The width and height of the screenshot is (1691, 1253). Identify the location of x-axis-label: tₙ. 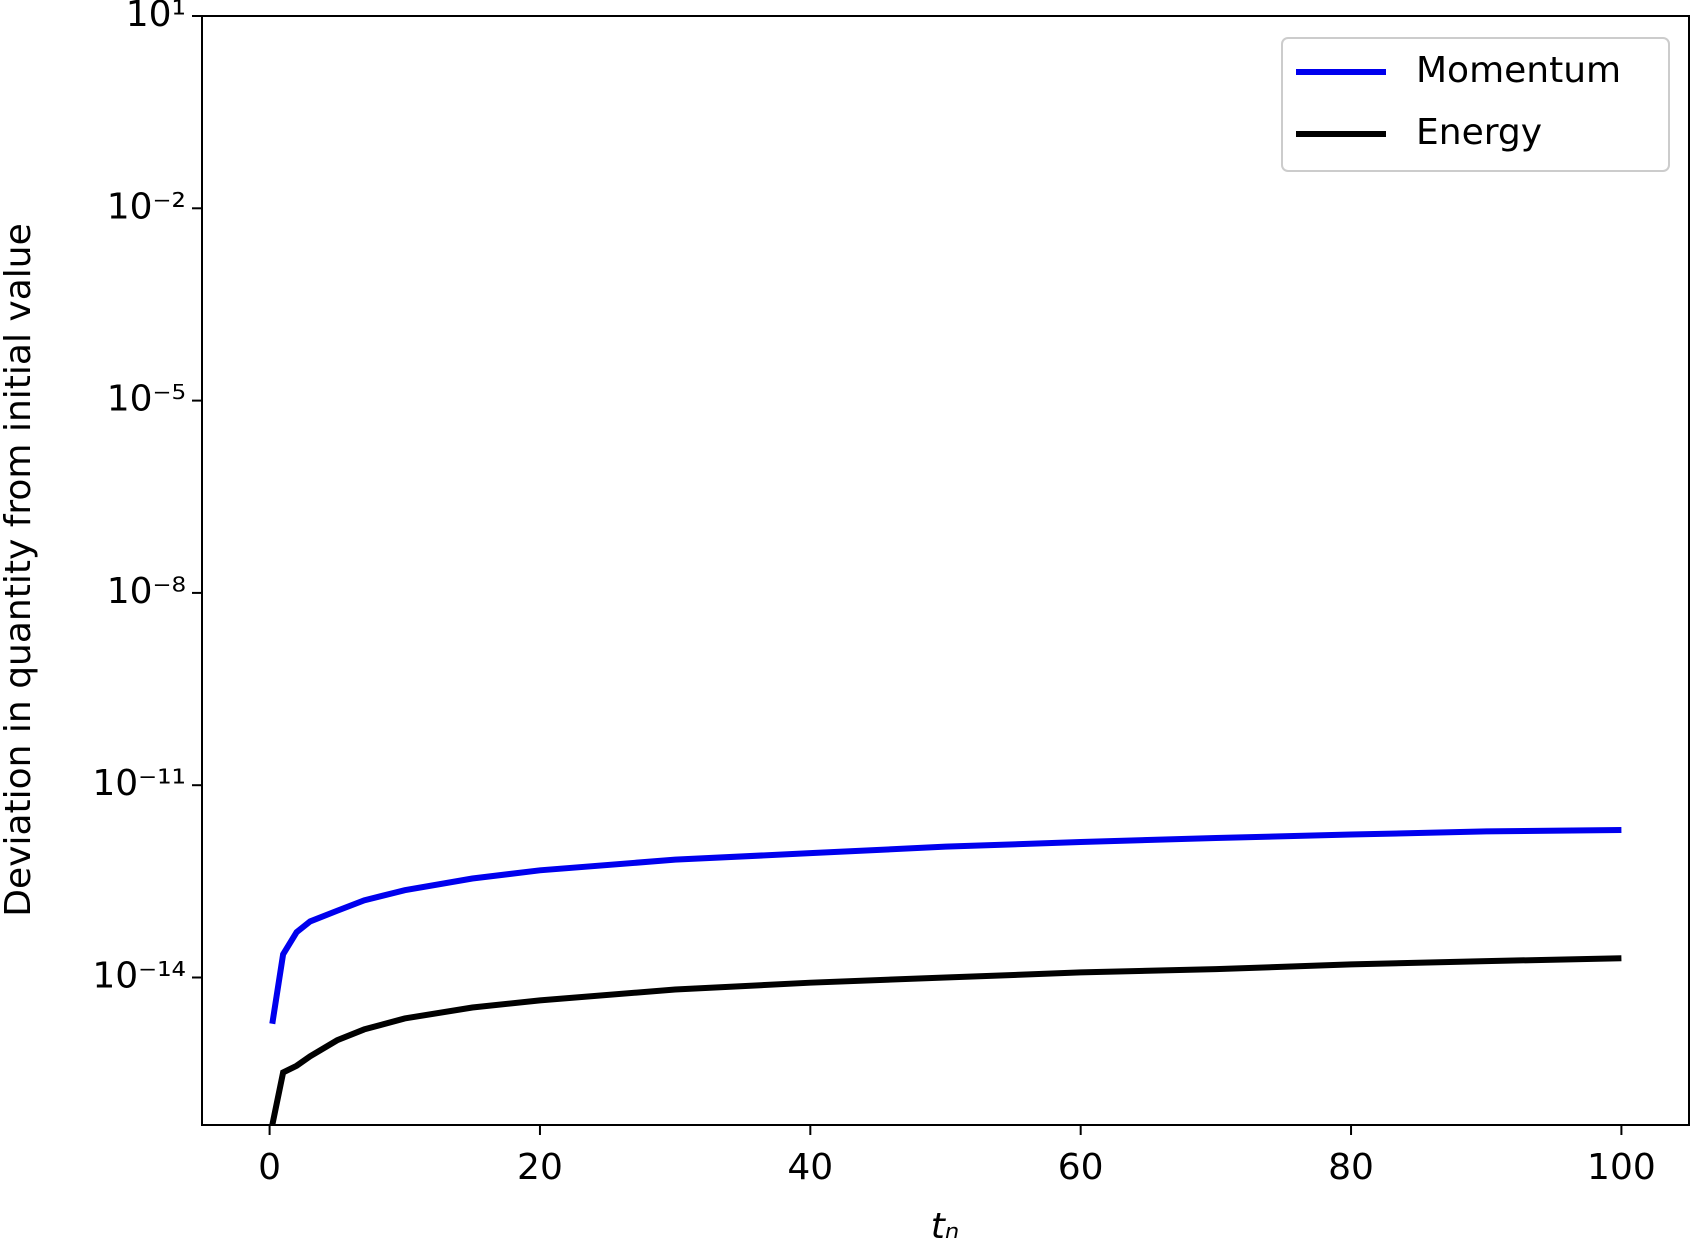
(945, 1226).